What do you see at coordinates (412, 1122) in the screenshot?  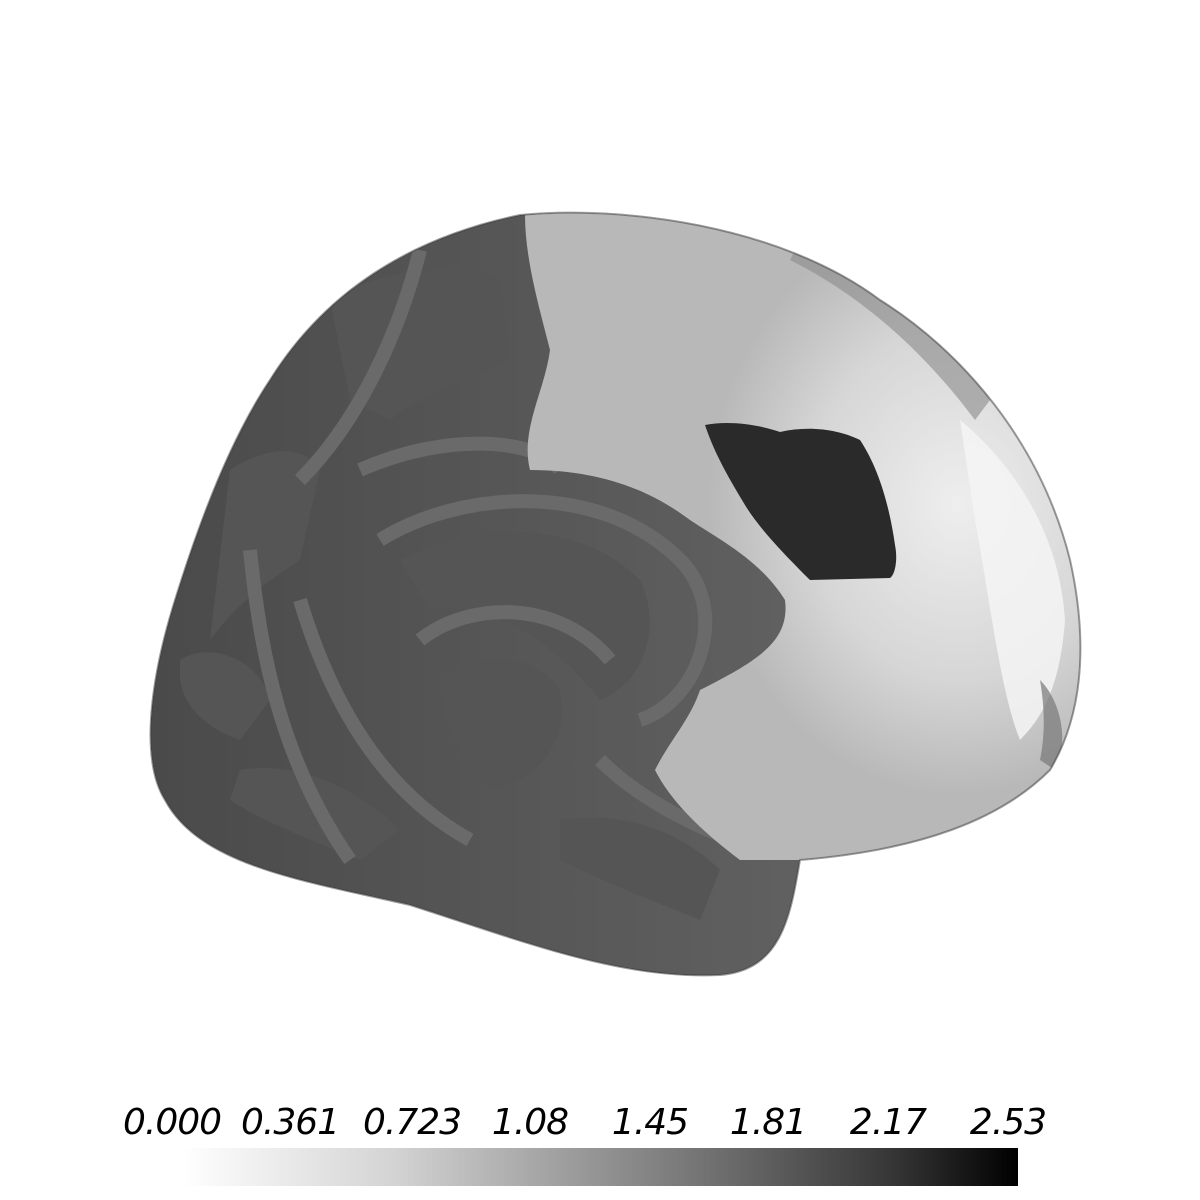 I see `colorbar-tick-label: 0.723` at bounding box center [412, 1122].